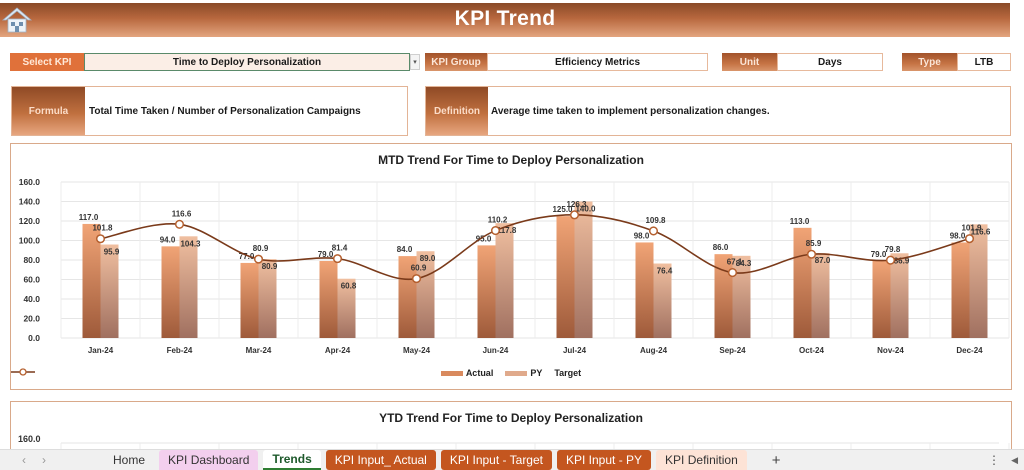  What do you see at coordinates (893, 249) in the screenshot?
I see `target-data-label: 79.8` at bounding box center [893, 249].